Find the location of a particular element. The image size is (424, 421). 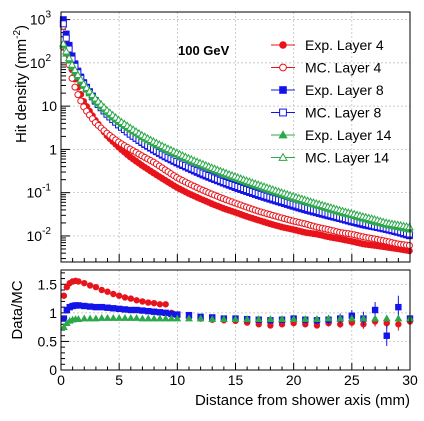

bottom-y-tick-label: 0 is located at coordinates (53, 370).